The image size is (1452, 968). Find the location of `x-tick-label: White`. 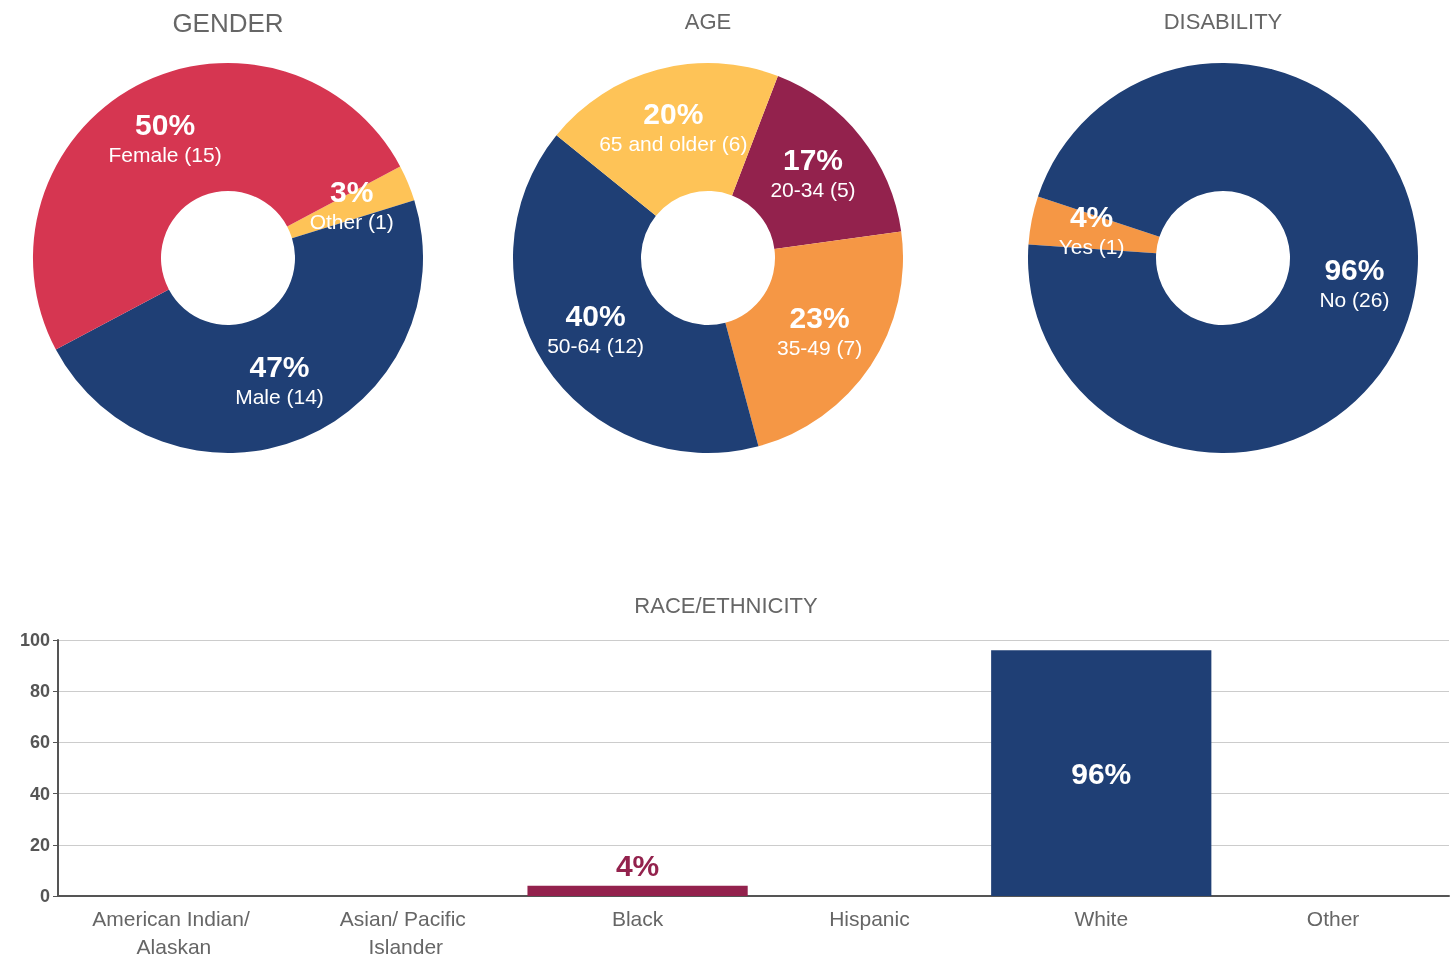

x-tick-label: White is located at coordinates (1101, 918).